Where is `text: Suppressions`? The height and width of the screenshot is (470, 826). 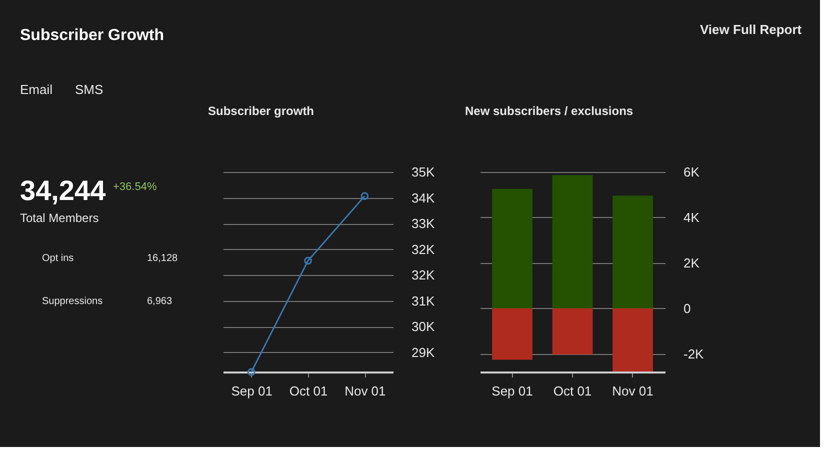
text: Suppressions is located at coordinates (72, 301).